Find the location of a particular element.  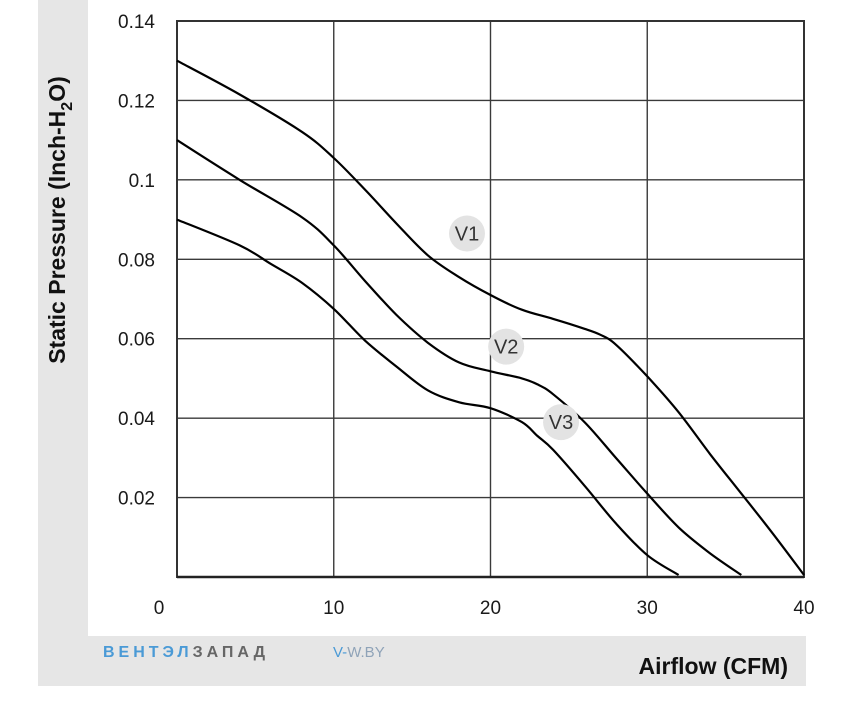

x-tick-label: 40 is located at coordinates (803, 608).